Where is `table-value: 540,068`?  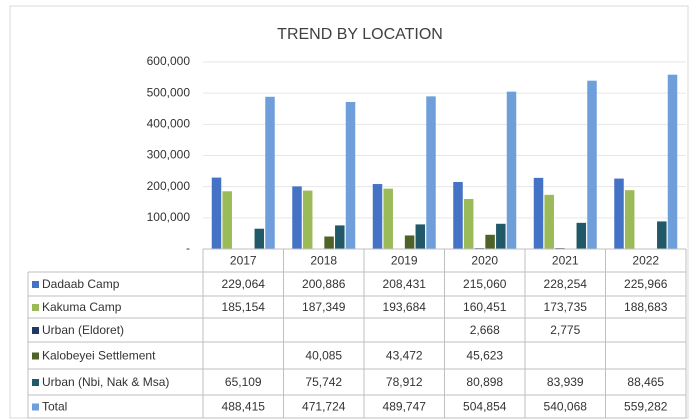 table-value: 540,068 is located at coordinates (566, 407).